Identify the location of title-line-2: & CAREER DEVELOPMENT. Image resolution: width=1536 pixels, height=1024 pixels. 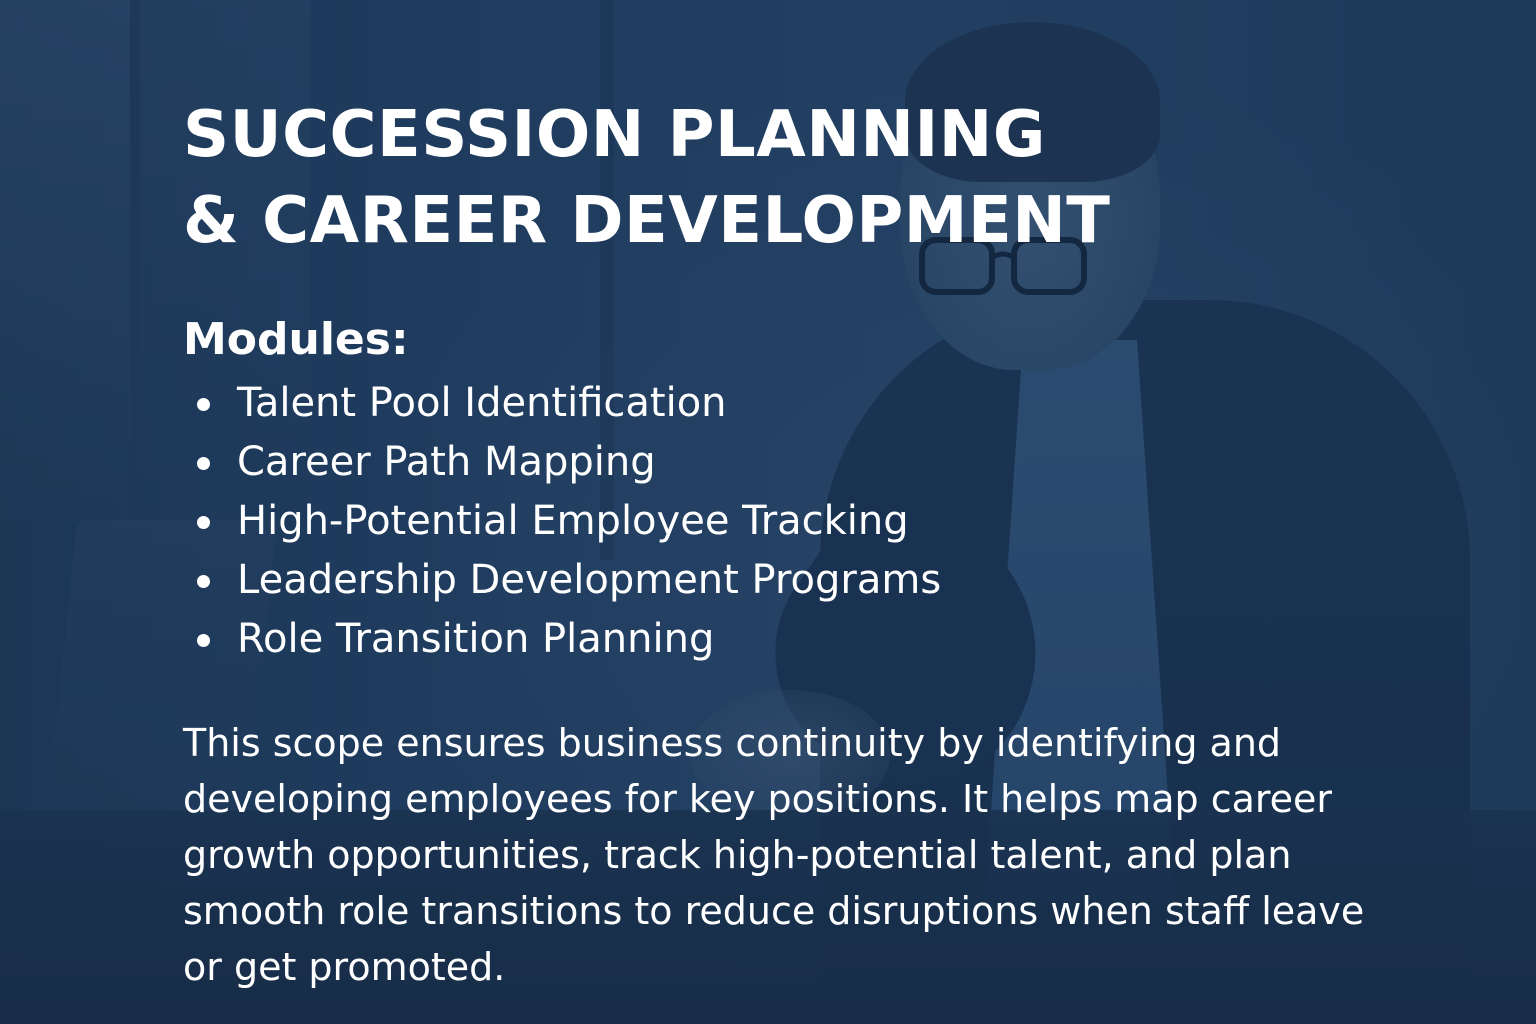
(647, 221).